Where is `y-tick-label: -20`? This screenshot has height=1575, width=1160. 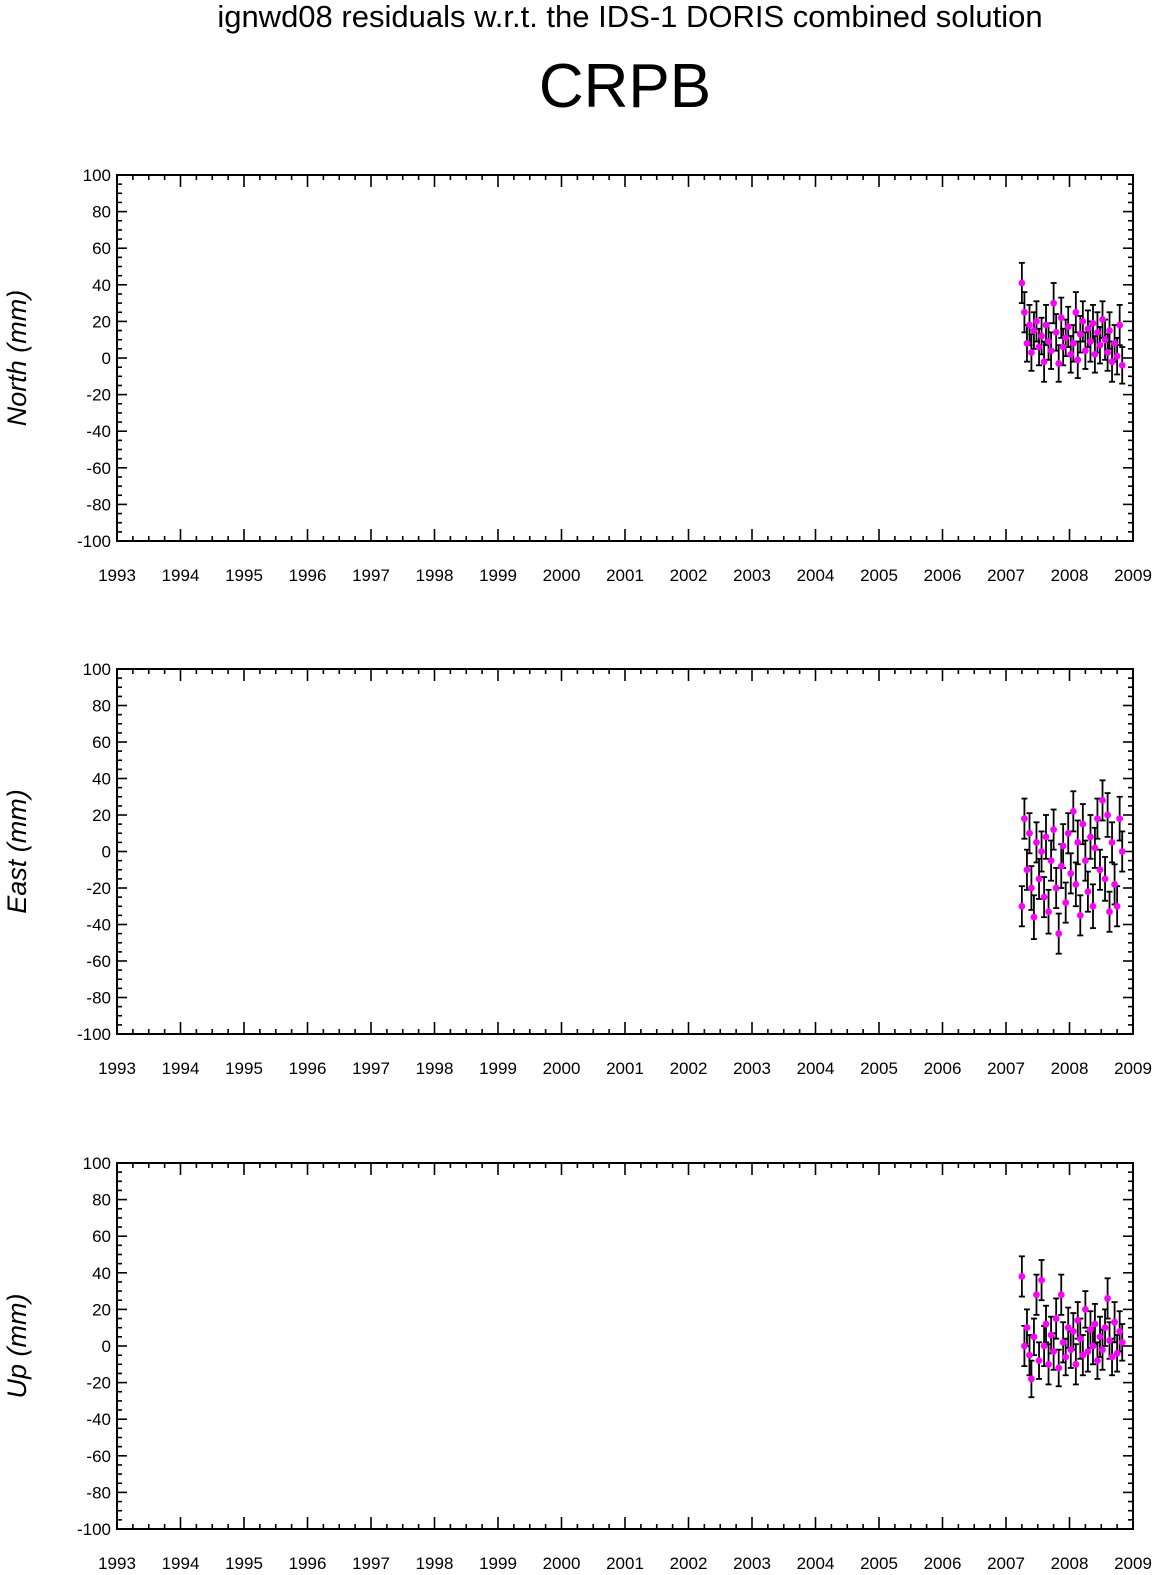
y-tick-label: -20 is located at coordinates (98, 888).